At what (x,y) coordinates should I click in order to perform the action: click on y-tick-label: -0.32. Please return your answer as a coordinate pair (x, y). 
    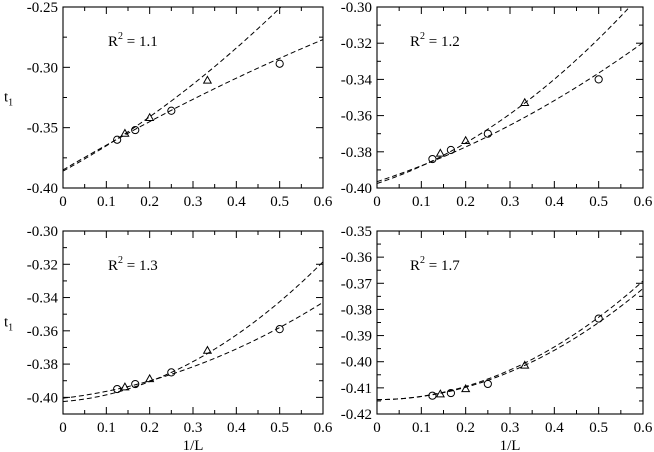
    Looking at the image, I should click on (42, 265).